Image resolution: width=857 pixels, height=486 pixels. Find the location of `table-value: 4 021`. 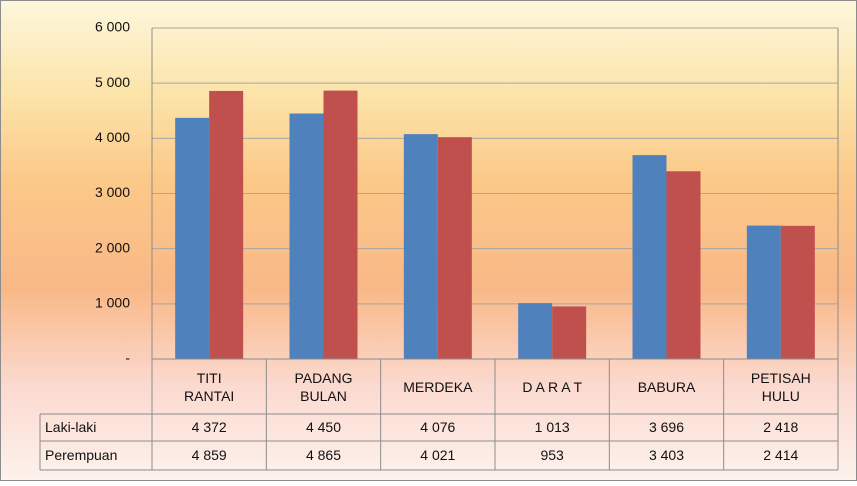

table-value: 4 021 is located at coordinates (437, 455).